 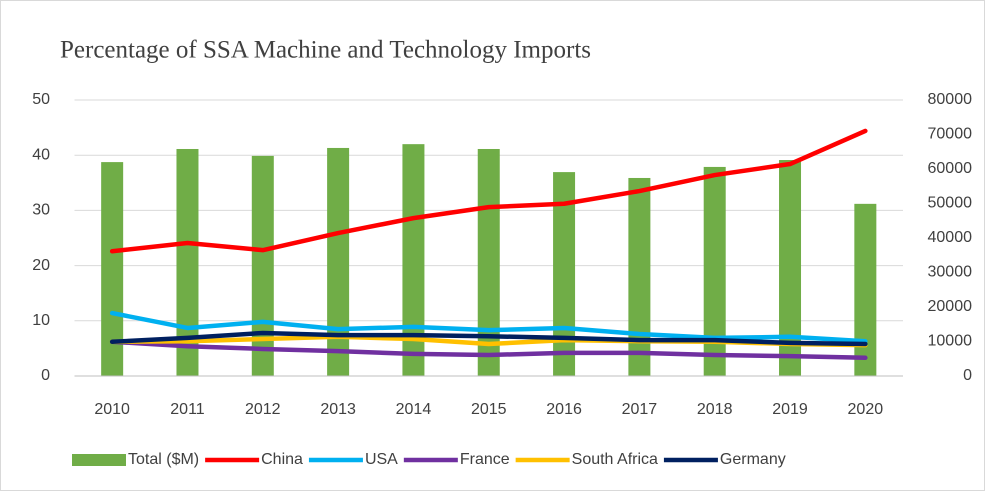 What do you see at coordinates (263, 409) in the screenshot?
I see `x-tick-label: 2012` at bounding box center [263, 409].